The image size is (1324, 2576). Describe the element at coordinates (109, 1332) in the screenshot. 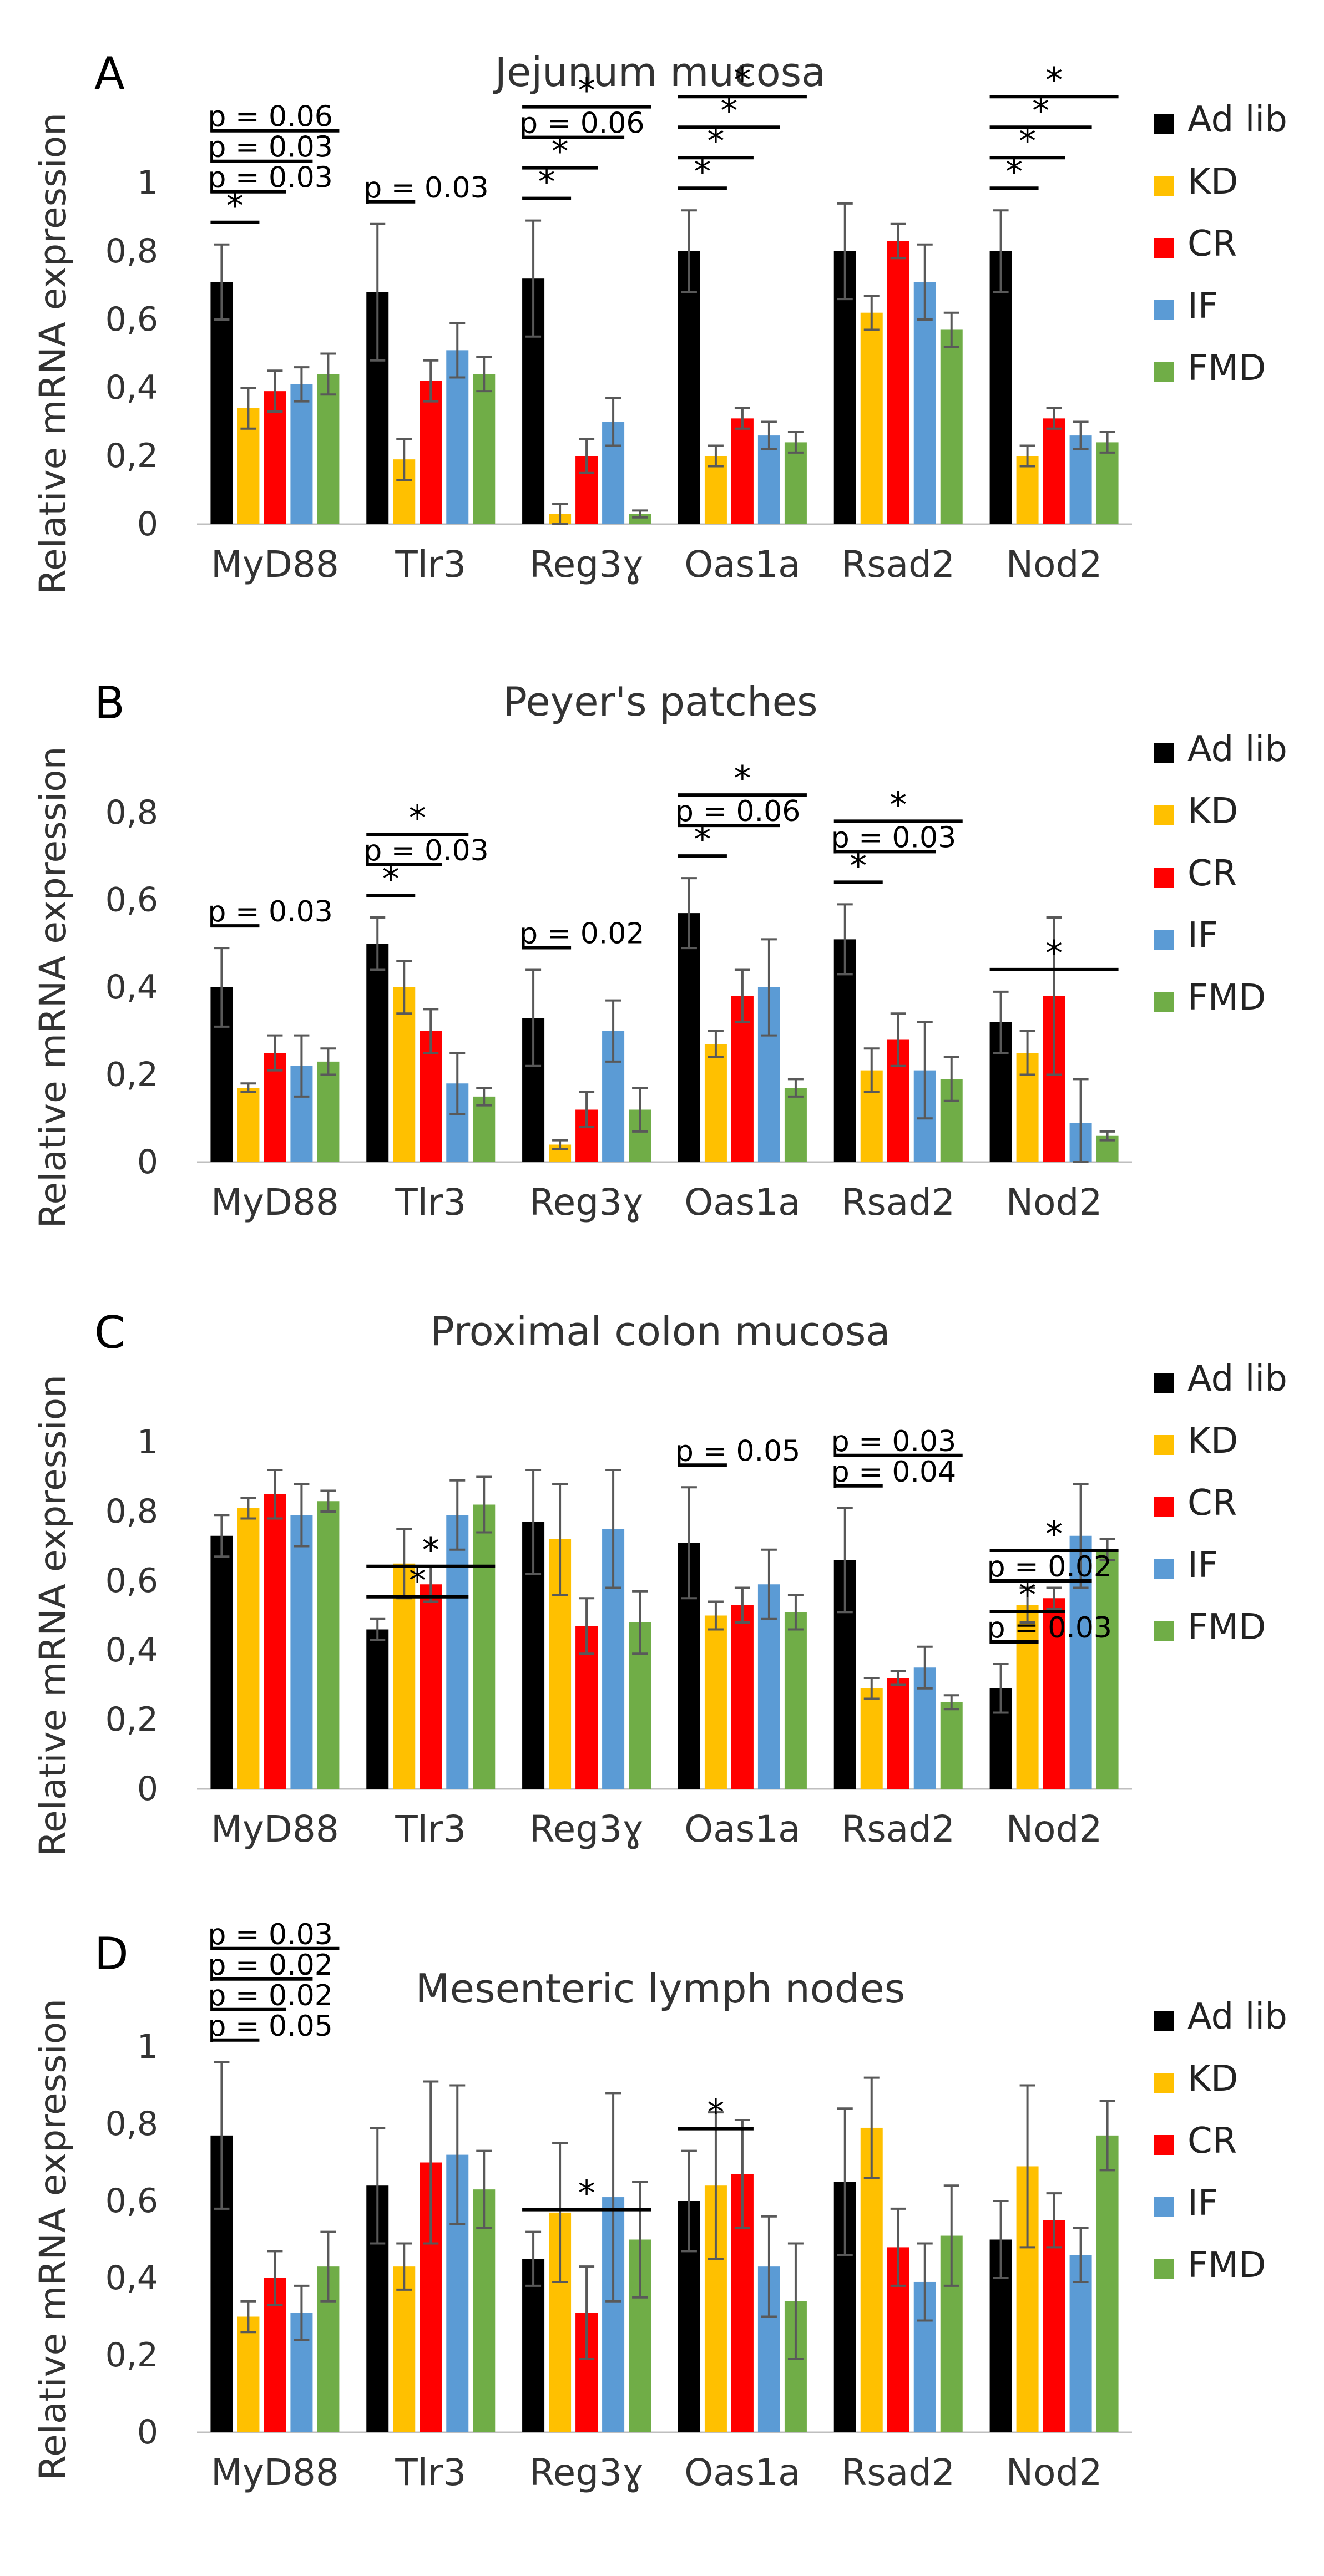

I see `panel-letter: C` at that location.